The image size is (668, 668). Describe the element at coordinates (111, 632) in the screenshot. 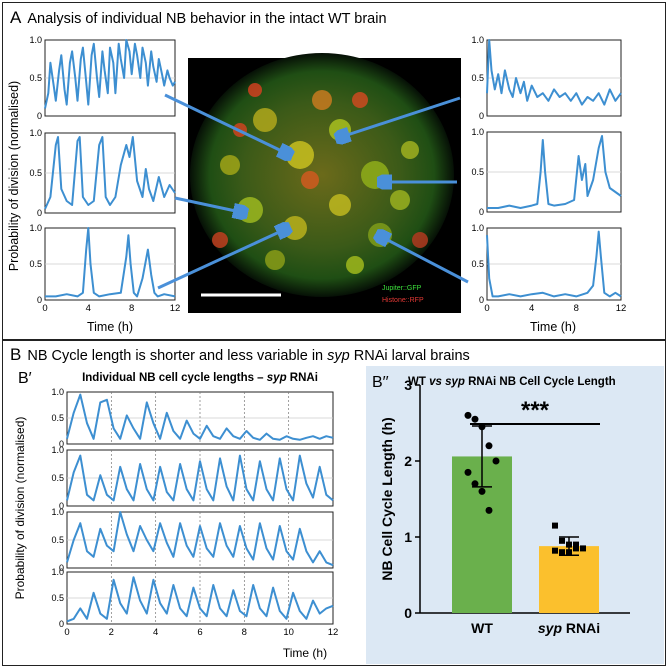

I see `x-tick-label: 2` at that location.